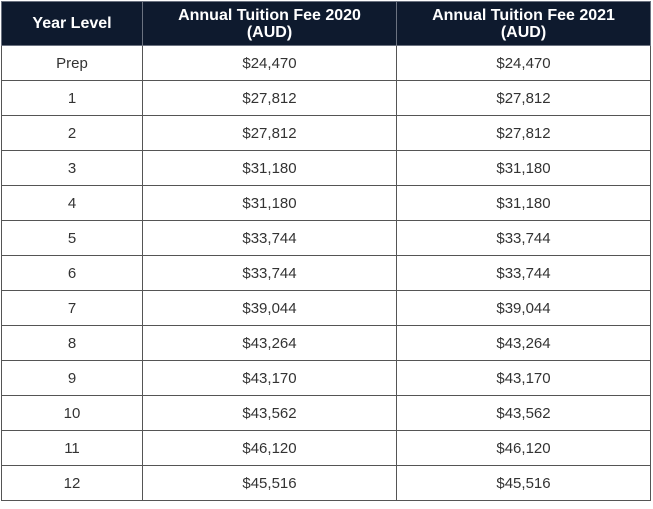 The width and height of the screenshot is (653, 509). I want to click on header-fee-2021-unit: (AUD), so click(523, 32).